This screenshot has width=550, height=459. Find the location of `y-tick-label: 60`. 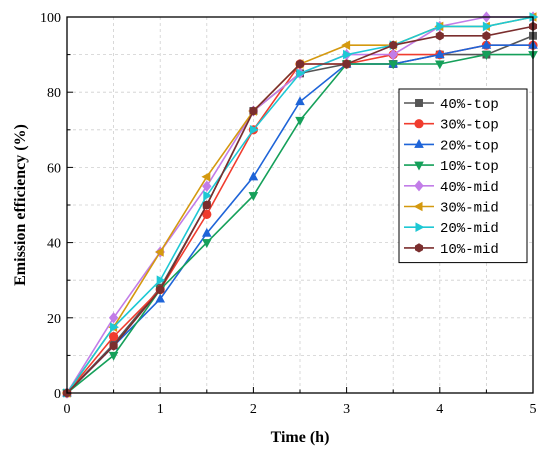

y-tick-label: 60 is located at coordinates (54, 168).